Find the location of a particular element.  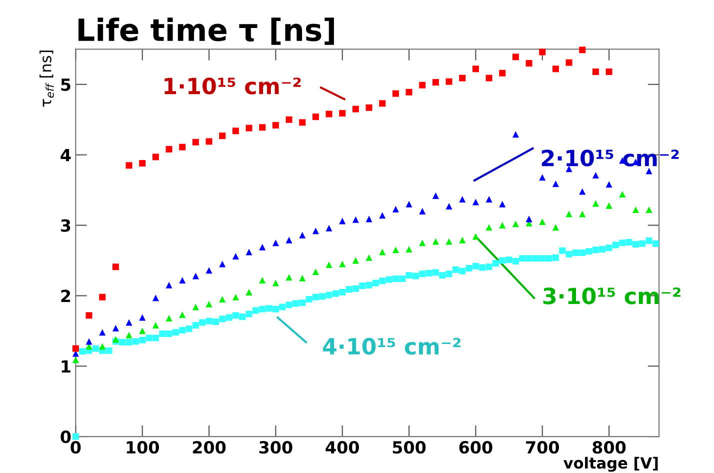

y-tick-label: 1 is located at coordinates (66, 366).